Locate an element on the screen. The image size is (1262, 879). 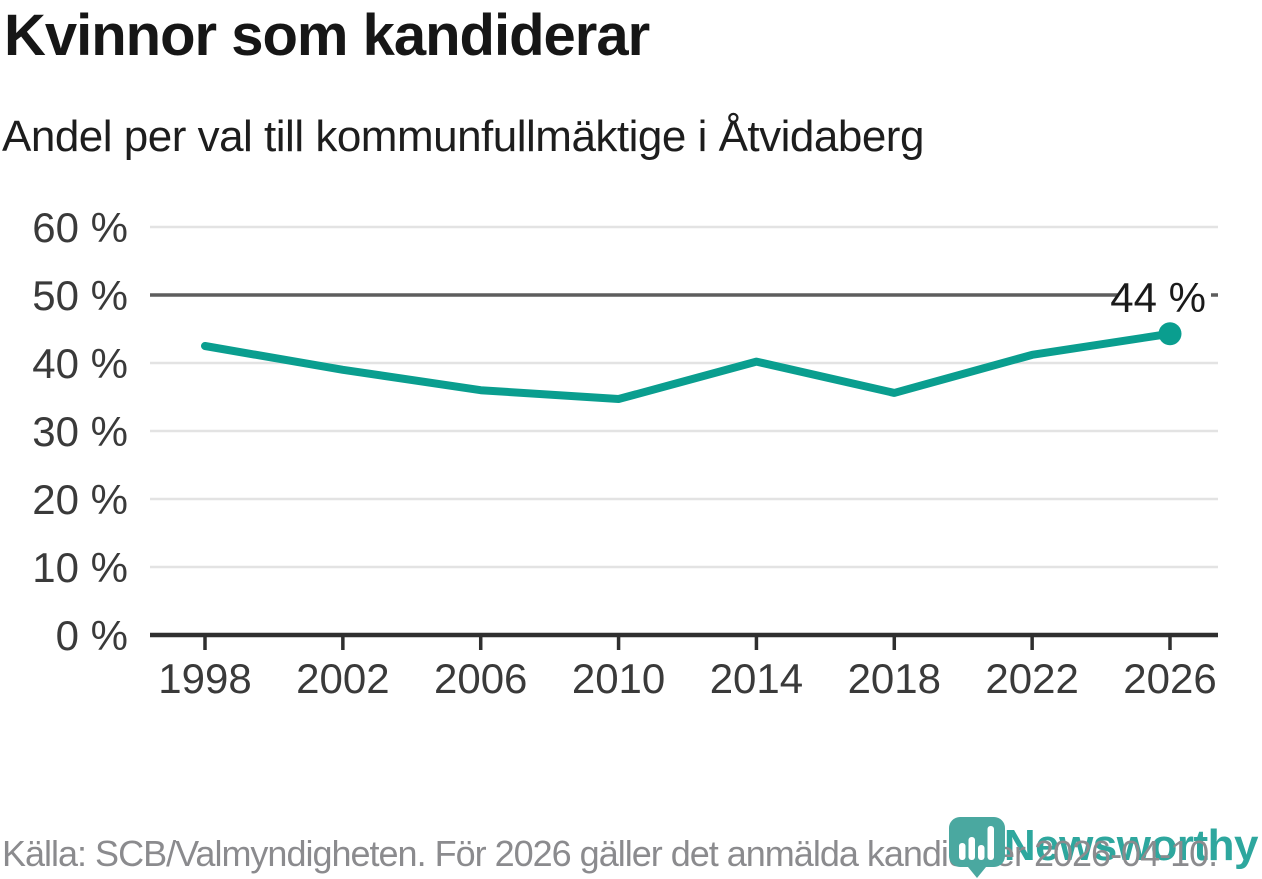
last-point-marker is located at coordinates (1170, 334).